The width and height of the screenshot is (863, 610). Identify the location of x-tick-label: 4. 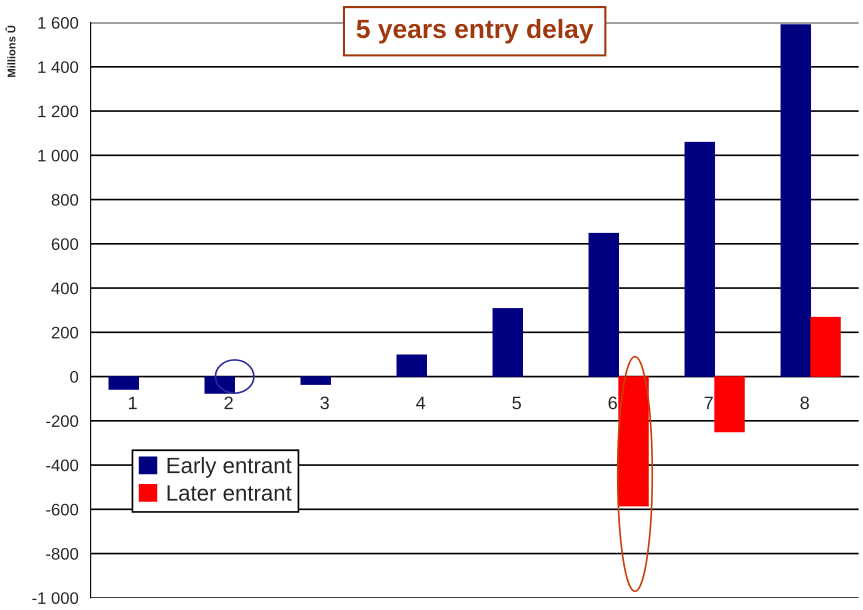
(421, 403).